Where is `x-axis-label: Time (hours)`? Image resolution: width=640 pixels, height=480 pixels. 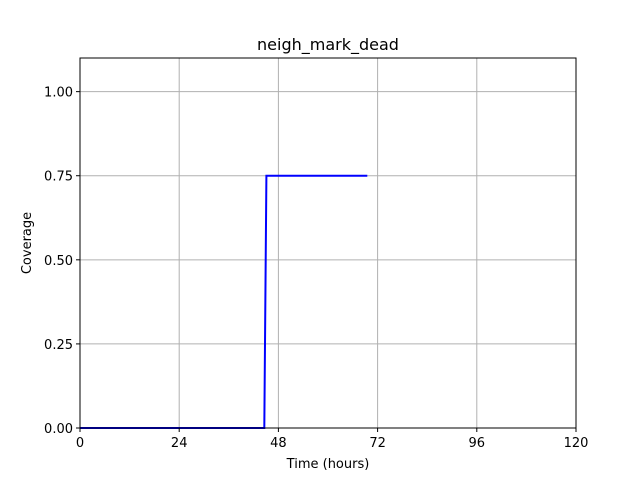 x-axis-label: Time (hours) is located at coordinates (328, 464).